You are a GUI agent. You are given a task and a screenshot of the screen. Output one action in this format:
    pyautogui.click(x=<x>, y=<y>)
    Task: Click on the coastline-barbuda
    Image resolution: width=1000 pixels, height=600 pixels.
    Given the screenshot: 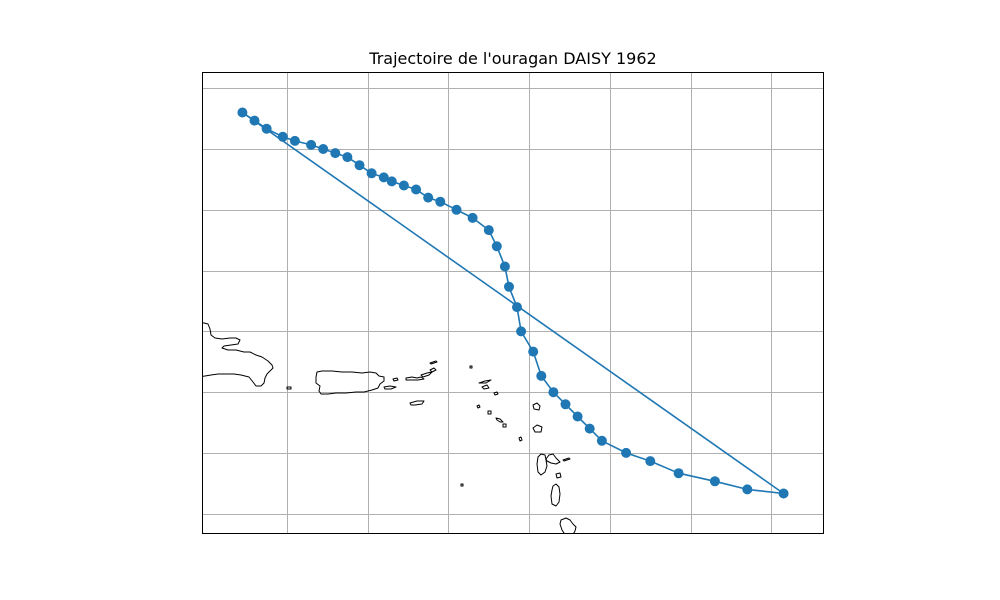 What is the action you would take?
    pyautogui.click(x=536, y=406)
    